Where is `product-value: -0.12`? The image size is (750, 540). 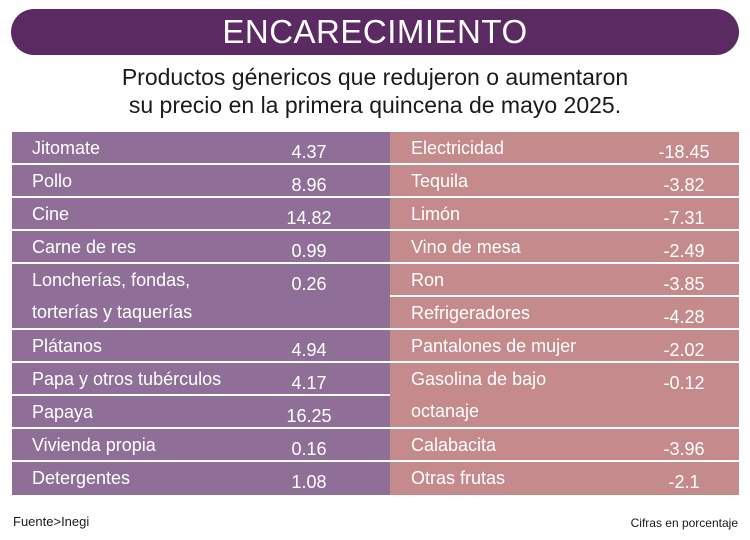
product-value: -0.12 is located at coordinates (684, 383).